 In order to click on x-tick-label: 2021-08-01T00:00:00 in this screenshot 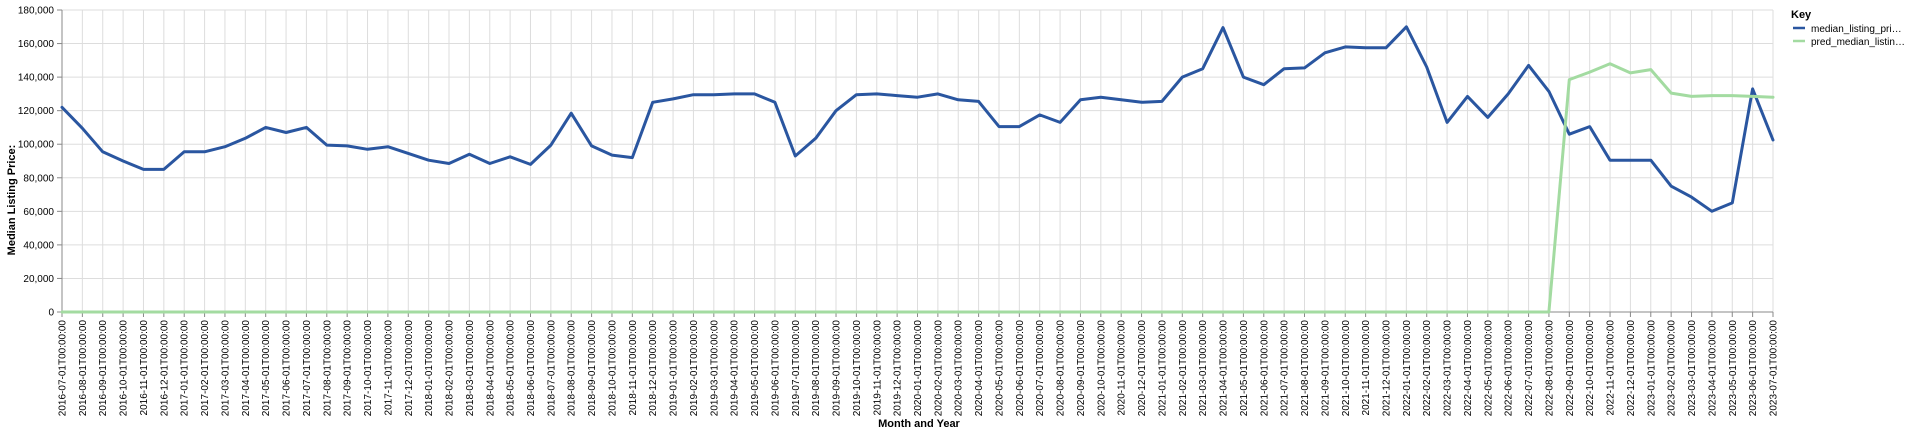, I will do `click(1305, 368)`.